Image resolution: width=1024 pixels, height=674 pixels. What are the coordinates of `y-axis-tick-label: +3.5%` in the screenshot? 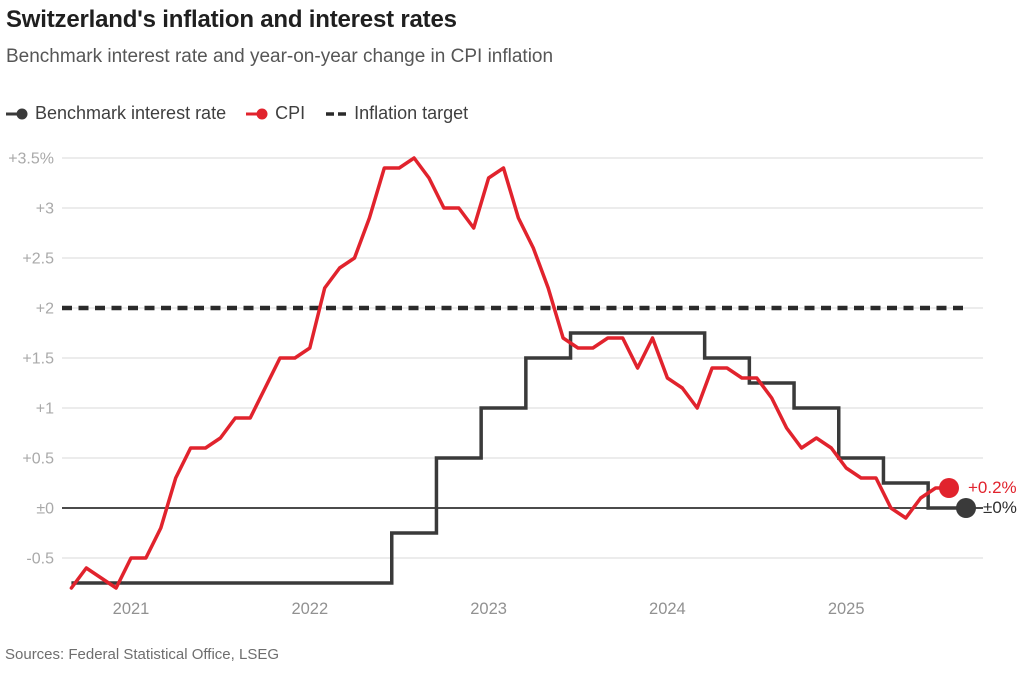 It's located at (31, 159).